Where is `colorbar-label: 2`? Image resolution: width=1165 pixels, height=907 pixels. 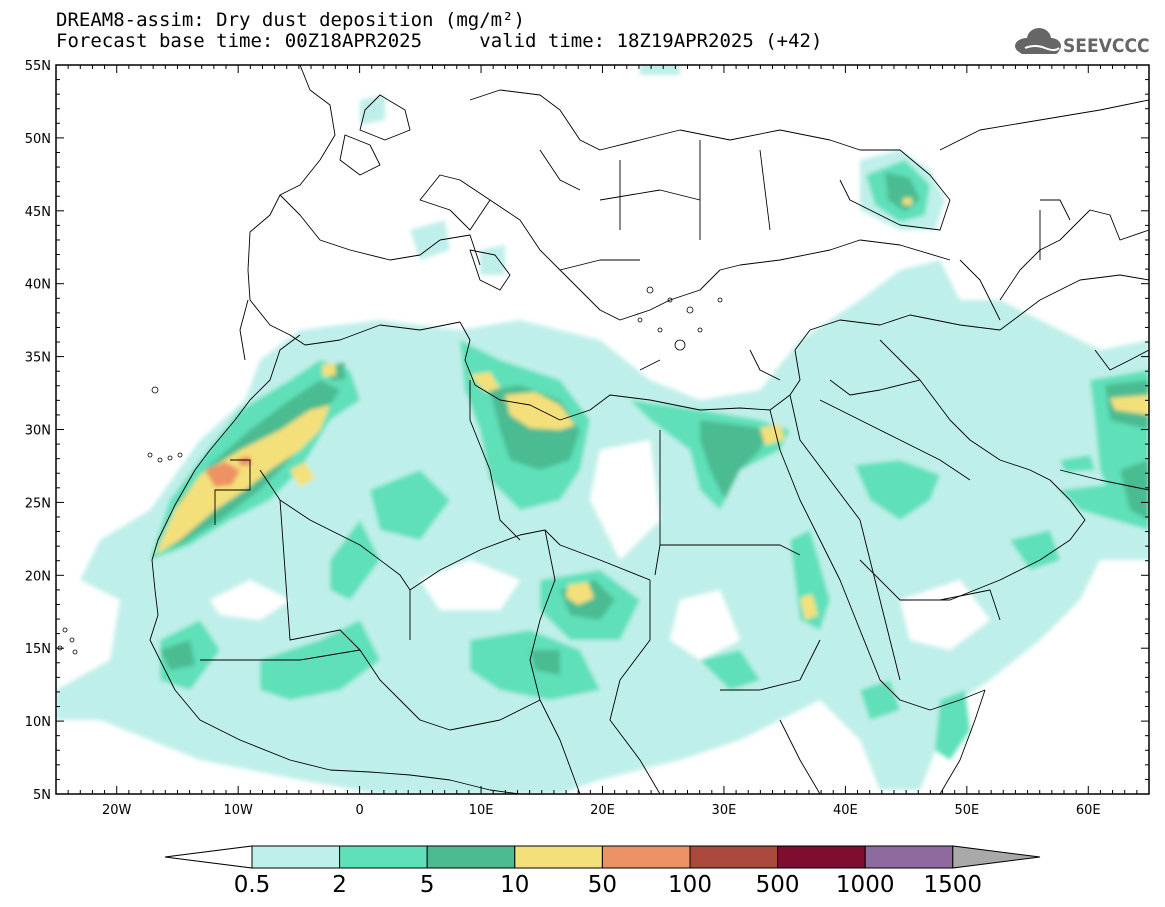
colorbar-label: 2 is located at coordinates (339, 885).